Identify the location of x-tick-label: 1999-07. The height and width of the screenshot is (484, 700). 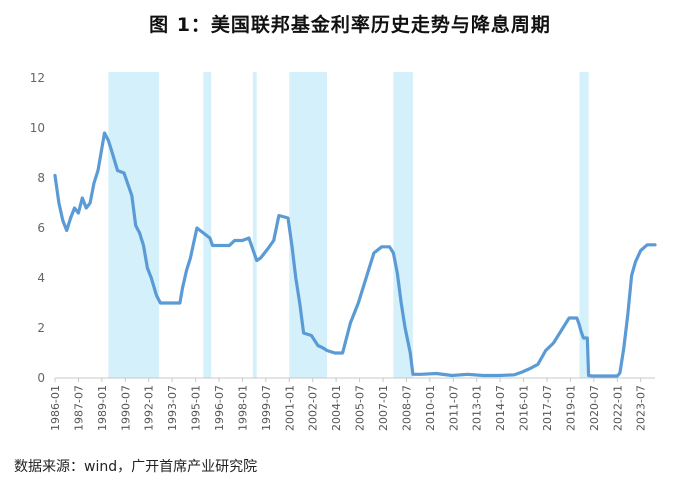
(266, 408).